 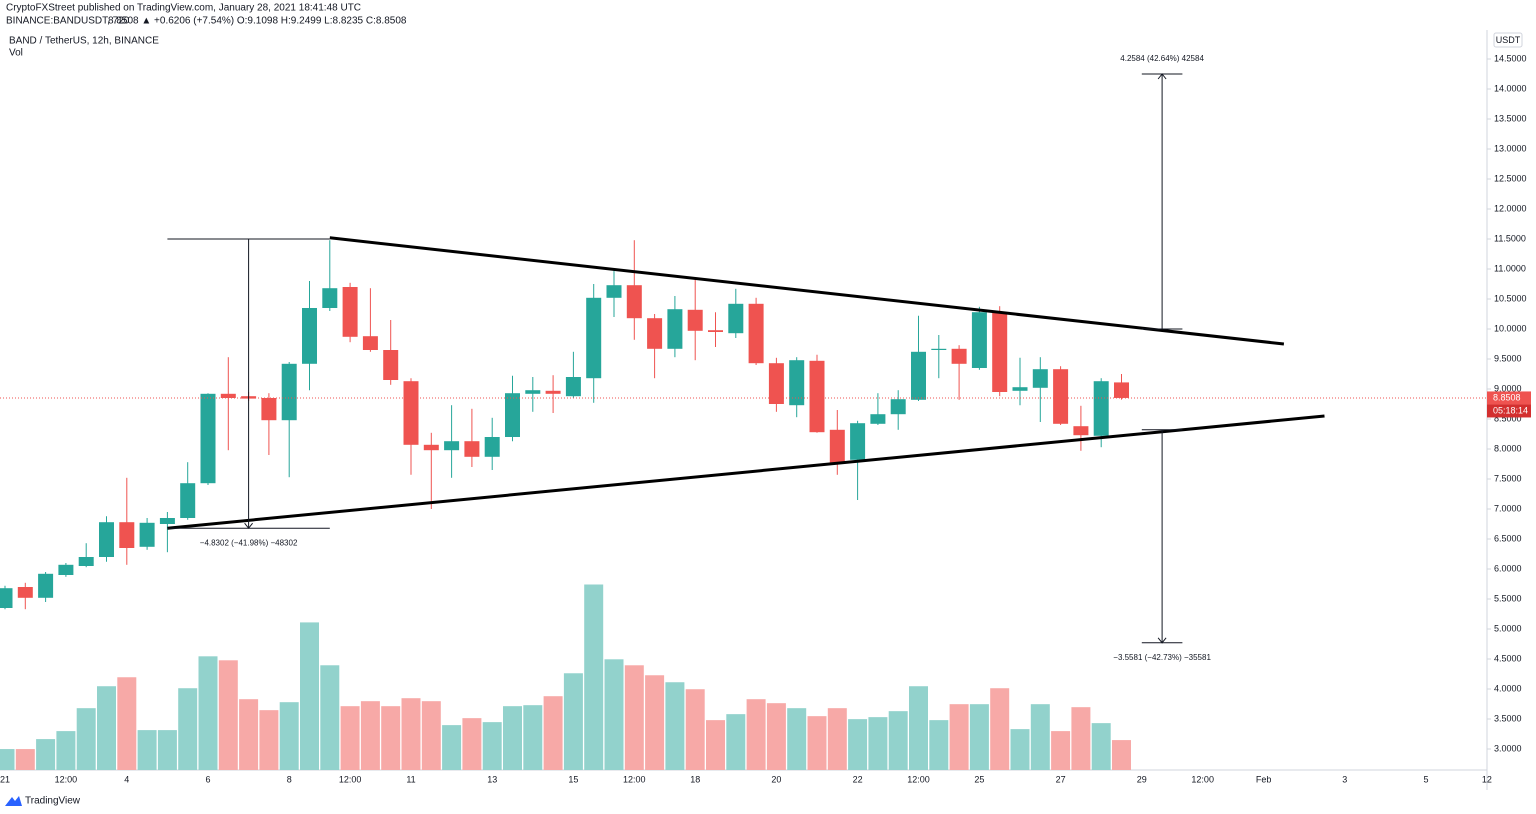 What do you see at coordinates (1508, 658) in the screenshot?
I see `y-tick-label: 4.5000` at bounding box center [1508, 658].